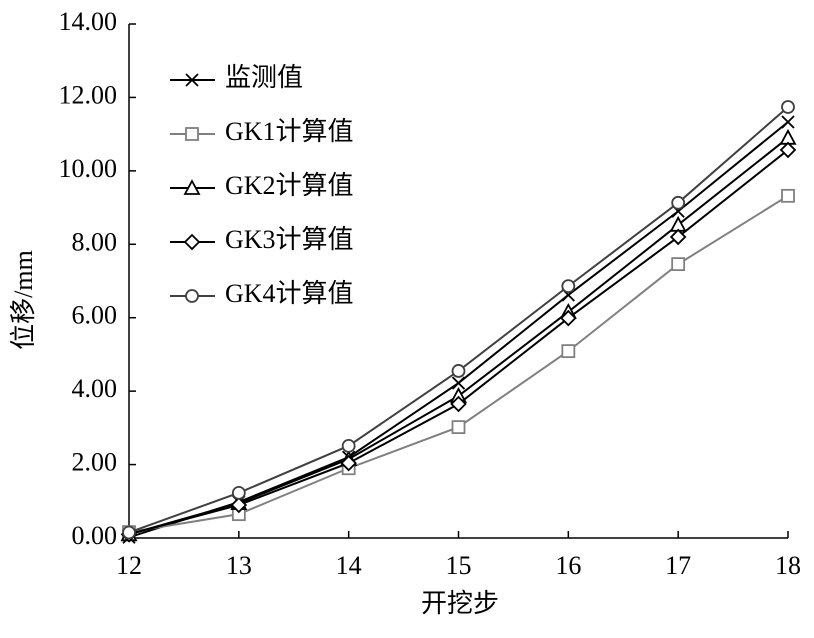  What do you see at coordinates (129, 565) in the screenshot?
I see `x-tick-label: 12` at bounding box center [129, 565].